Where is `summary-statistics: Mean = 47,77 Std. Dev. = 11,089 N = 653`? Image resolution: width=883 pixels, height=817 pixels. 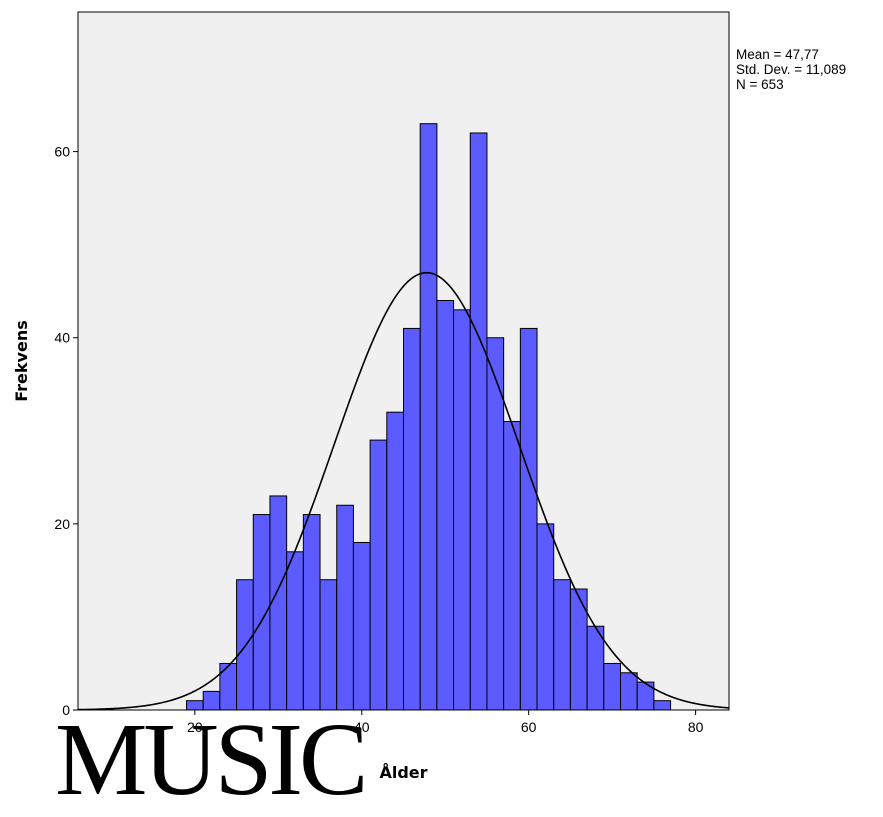
summary-statistics: Mean = 47,77 Std. Dev. = 11,089 N = 653 is located at coordinates (791, 69).